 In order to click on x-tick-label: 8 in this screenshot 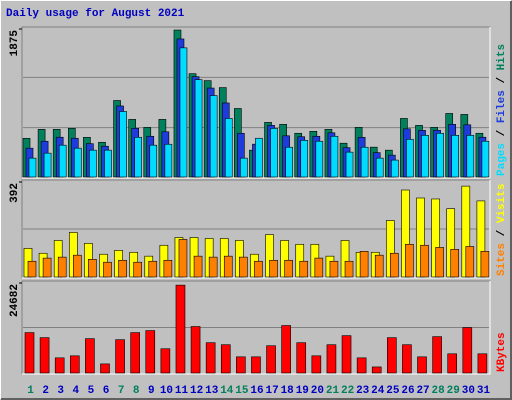, I will do `click(136, 391)`.